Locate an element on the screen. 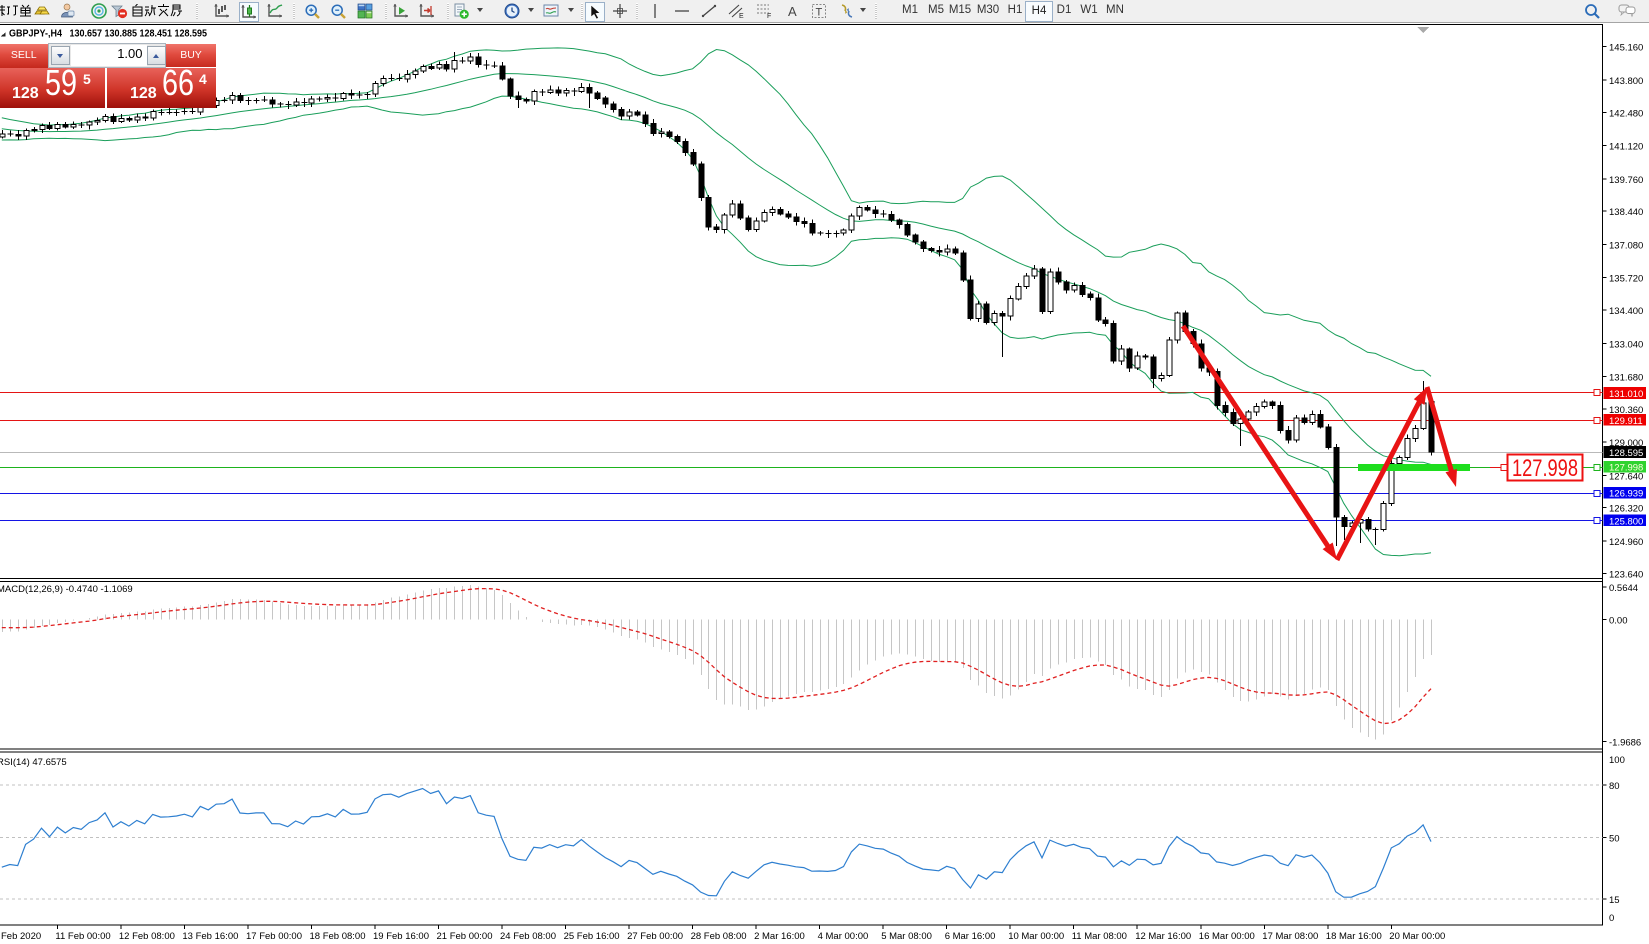 This screenshot has width=1649, height=944. svg-text: 12 Mar 16:00 is located at coordinates (1163, 936).